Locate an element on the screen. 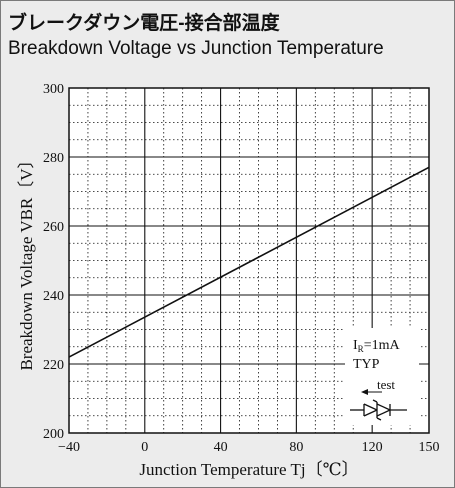  title-japanese: ブレークダウン電圧-接合部温度 is located at coordinates (144, 23).